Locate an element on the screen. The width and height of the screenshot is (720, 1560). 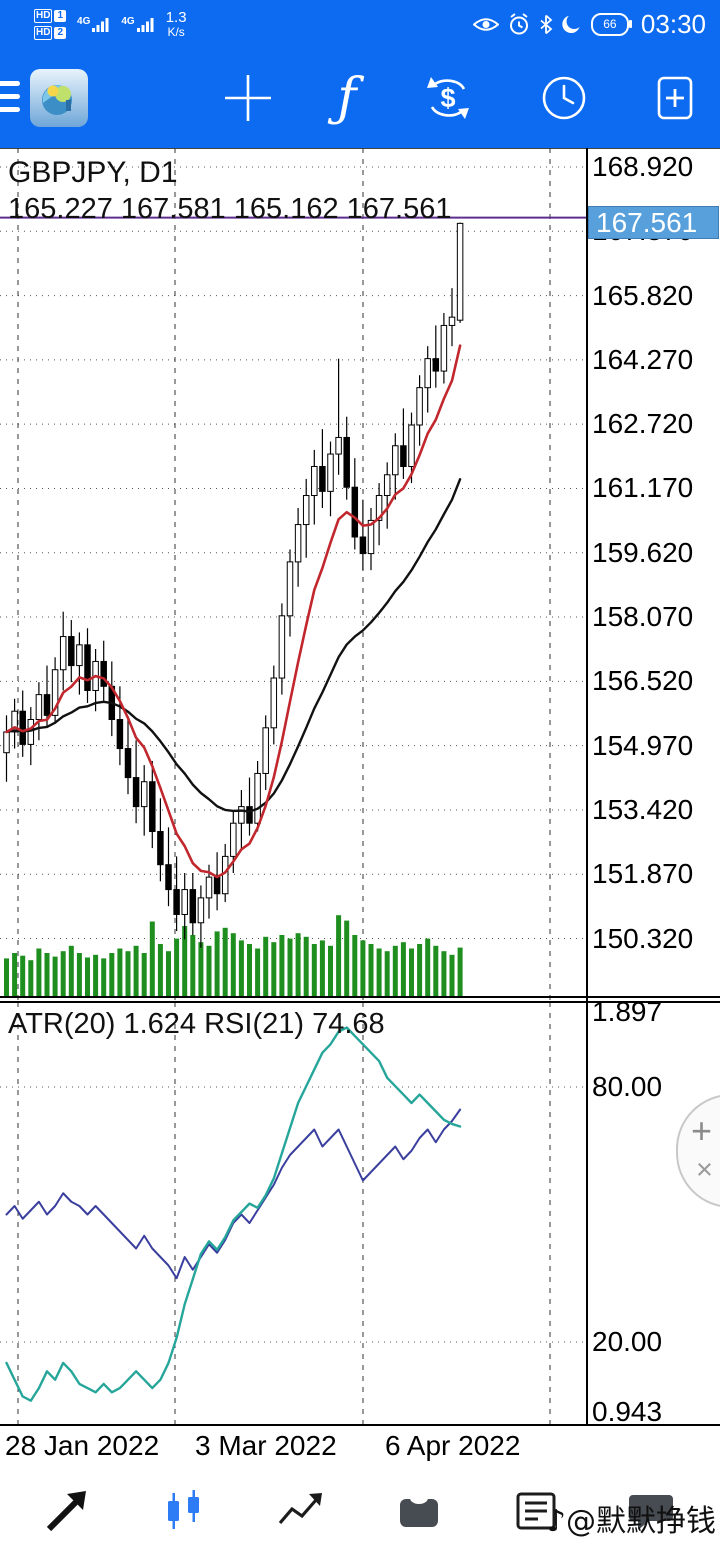
symbol-timeframe-label: GBPJPY, D1 is located at coordinates (93, 172).